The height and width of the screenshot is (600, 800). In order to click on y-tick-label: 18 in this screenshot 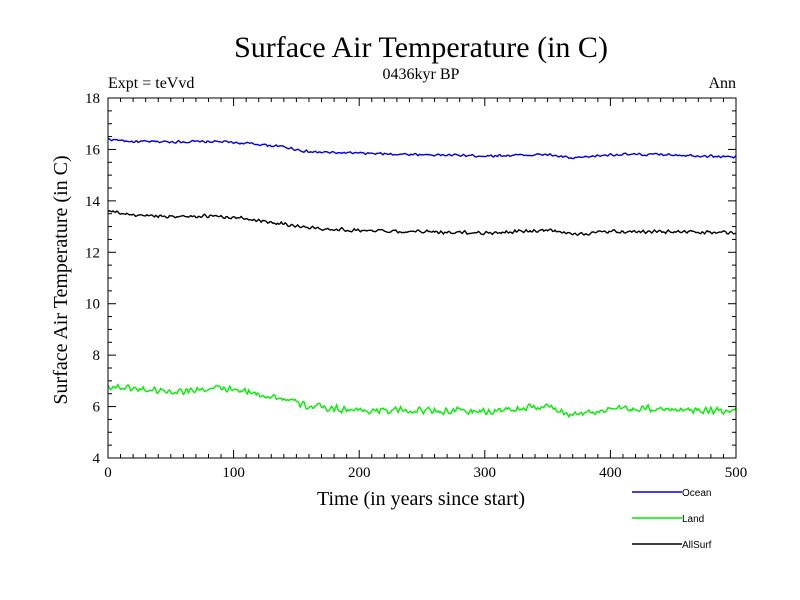, I will do `click(92, 99)`.